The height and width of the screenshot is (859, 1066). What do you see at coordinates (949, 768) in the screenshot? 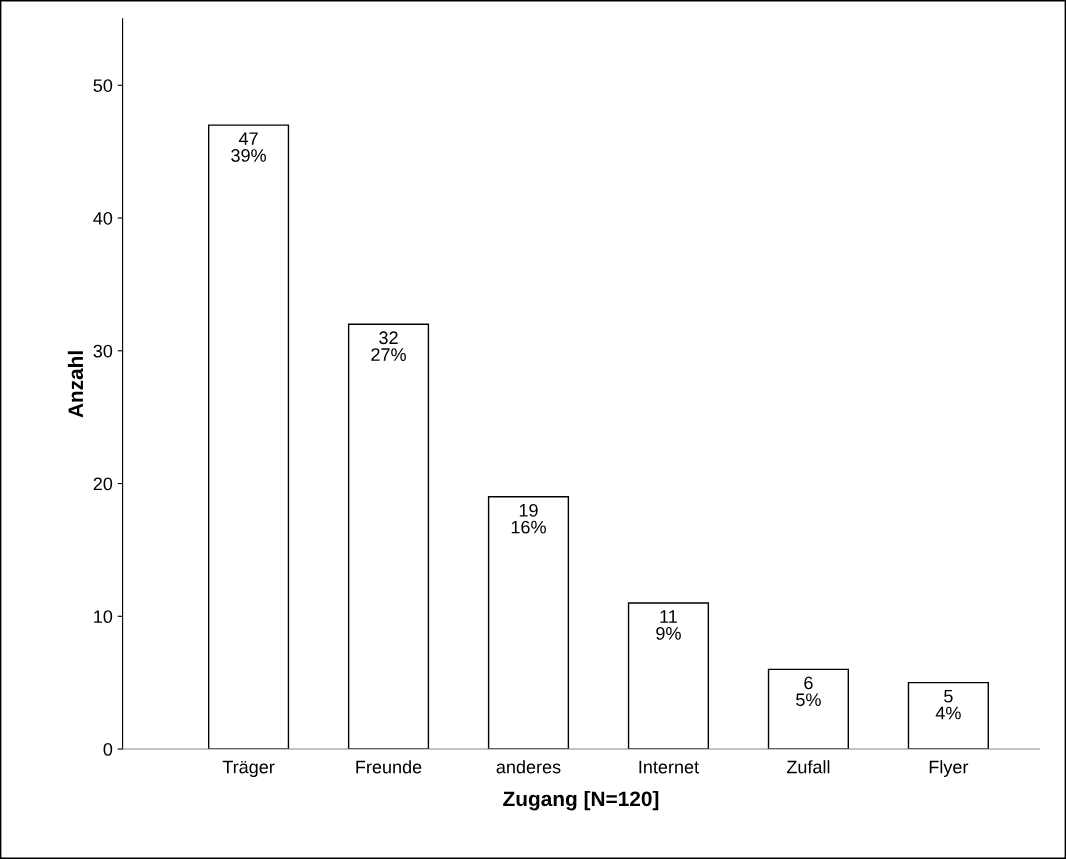
I see `x-tick-label: Flyer` at bounding box center [949, 768].